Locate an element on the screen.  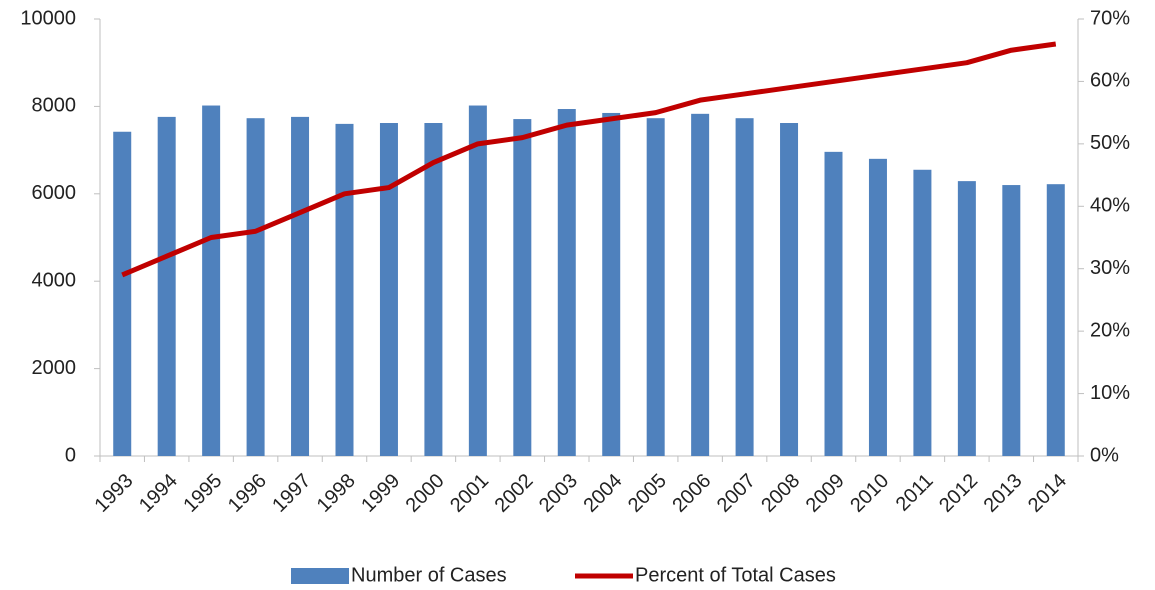
y2-tick-label: 10% is located at coordinates (1110, 393).